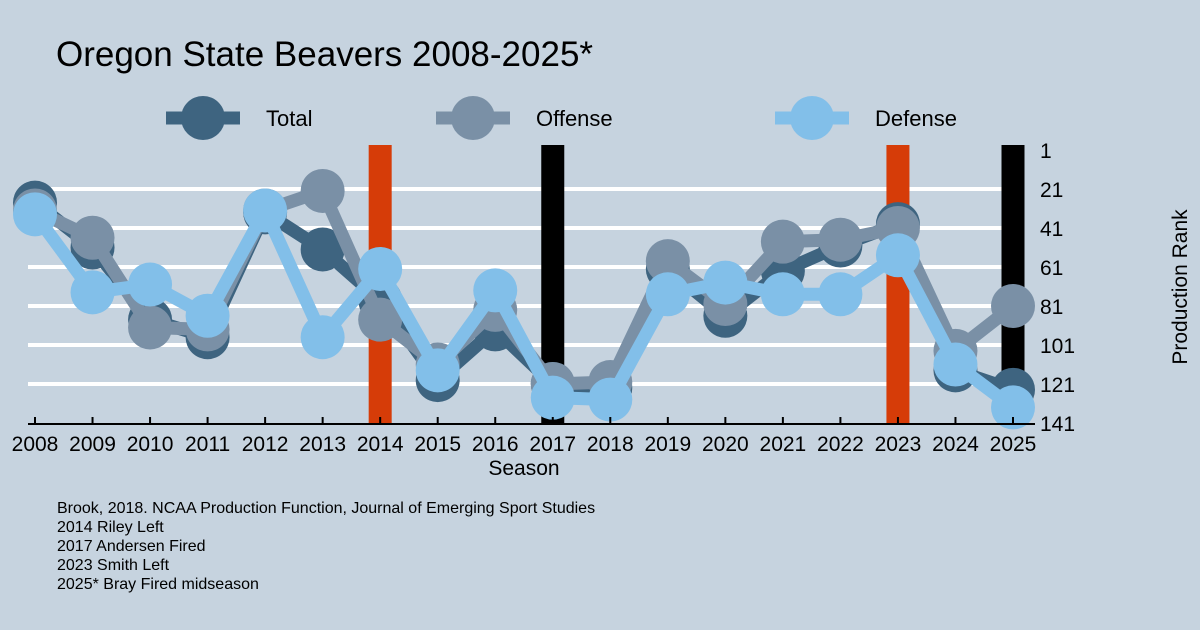  I want to click on x-tick-label: 2011, so click(207, 444).